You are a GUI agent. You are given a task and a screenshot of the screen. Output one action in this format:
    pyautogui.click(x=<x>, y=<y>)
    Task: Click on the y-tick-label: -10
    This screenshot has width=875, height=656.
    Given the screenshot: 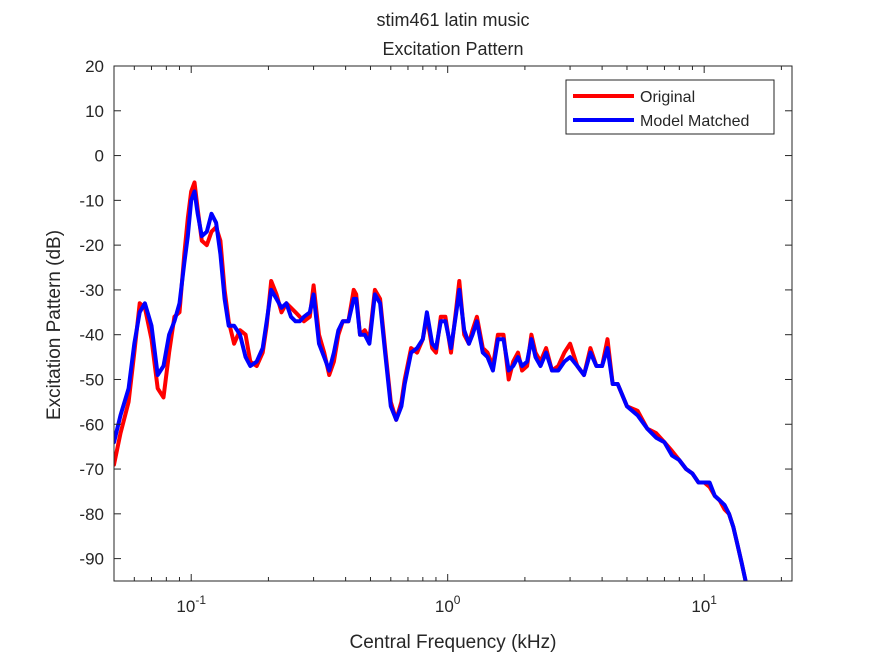 What is the action you would take?
    pyautogui.click(x=91, y=200)
    